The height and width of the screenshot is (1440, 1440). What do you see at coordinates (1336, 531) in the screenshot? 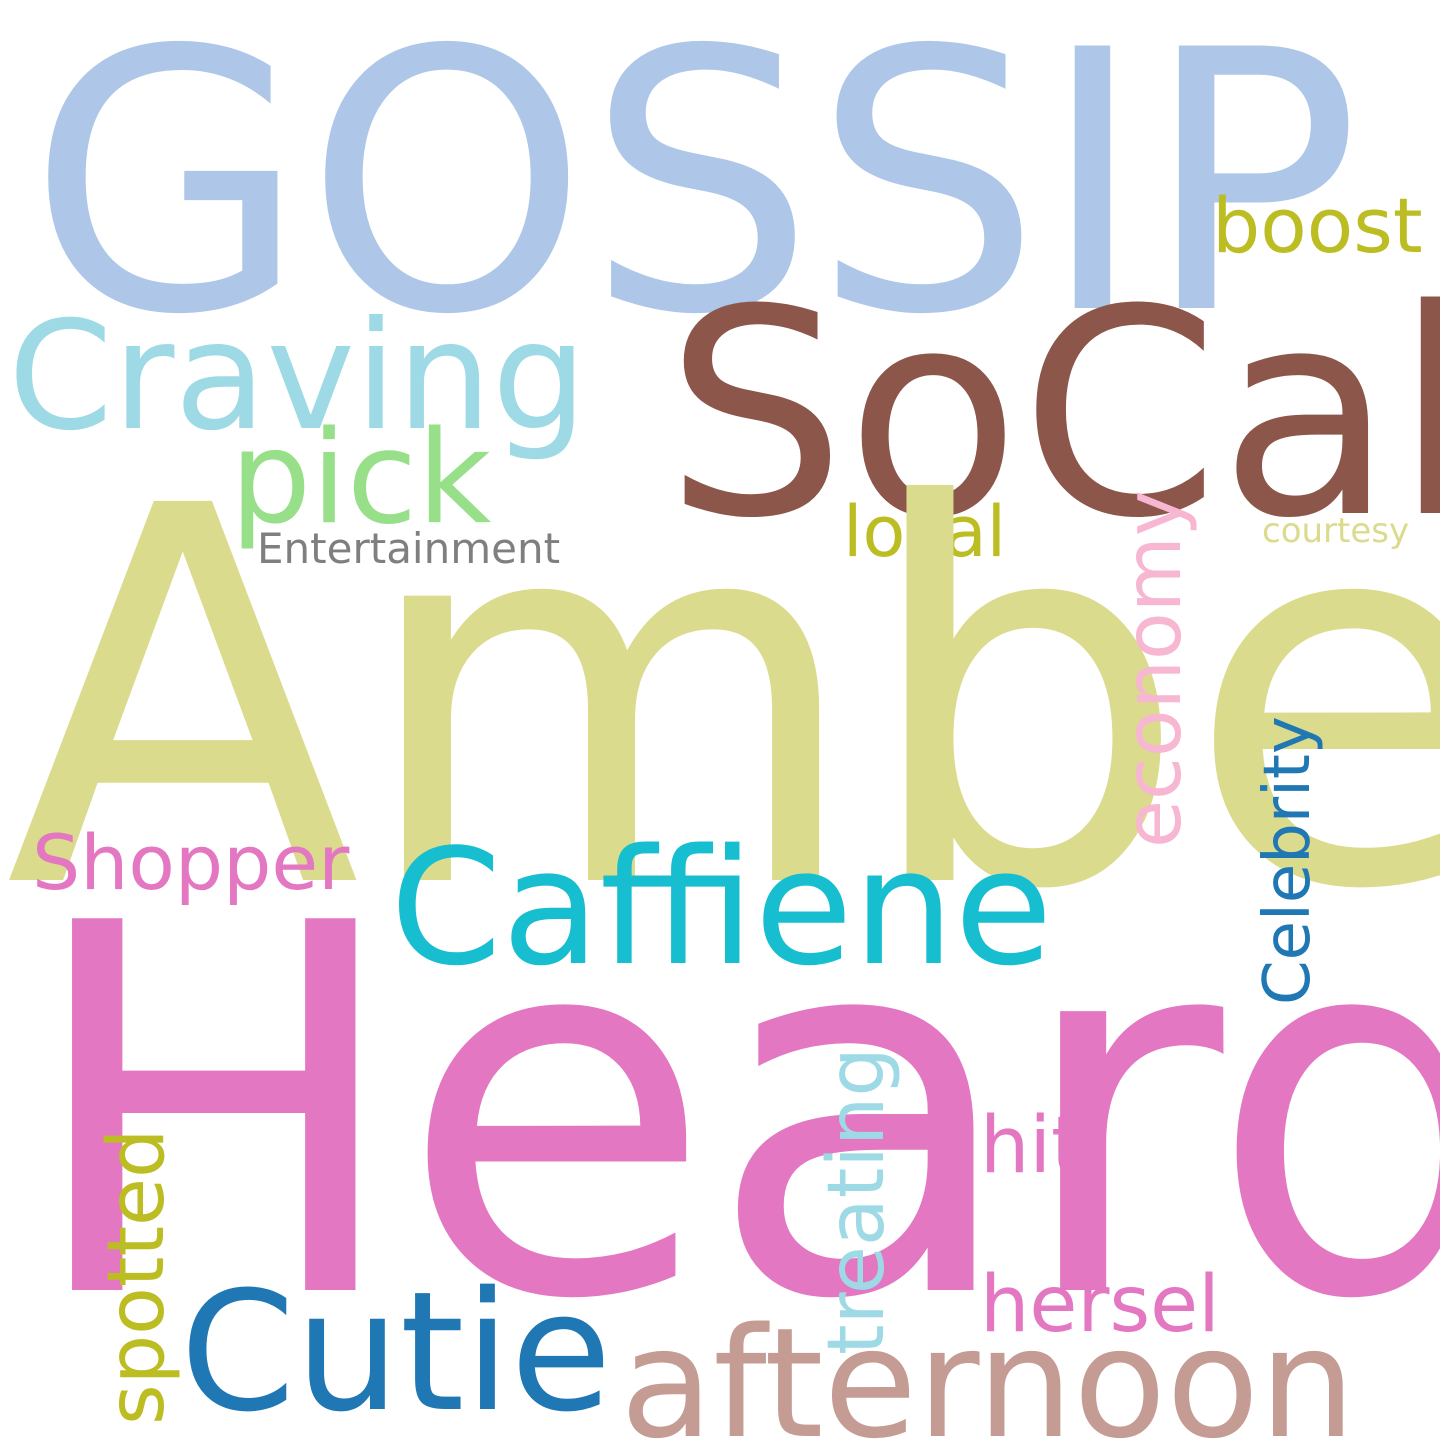
I see `word-courtesy: courtesy` at bounding box center [1336, 531].